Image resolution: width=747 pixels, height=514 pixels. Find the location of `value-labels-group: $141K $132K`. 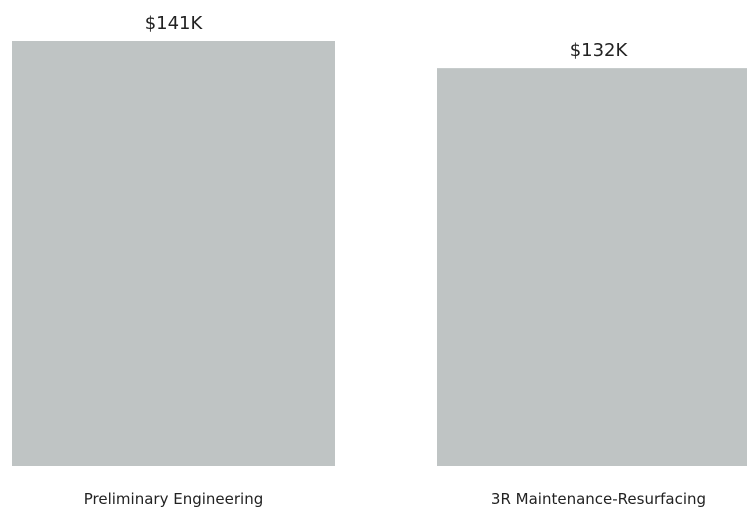

value-labels-group: $141K $132K is located at coordinates (387, 37).